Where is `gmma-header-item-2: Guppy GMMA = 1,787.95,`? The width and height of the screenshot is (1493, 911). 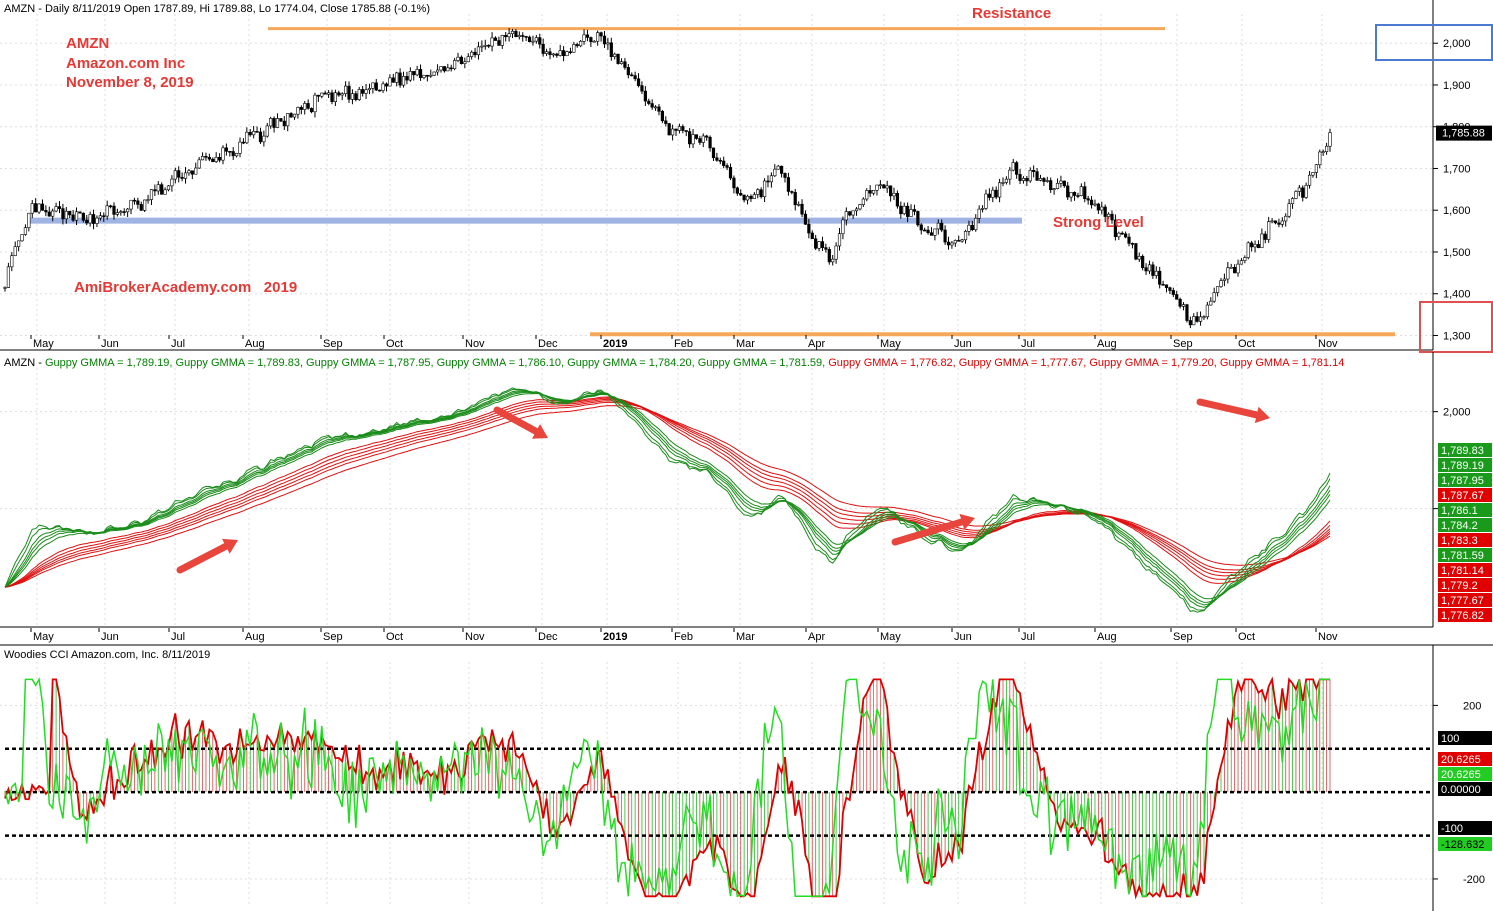 gmma-header-item-2: Guppy GMMA = 1,787.95, is located at coordinates (368, 363).